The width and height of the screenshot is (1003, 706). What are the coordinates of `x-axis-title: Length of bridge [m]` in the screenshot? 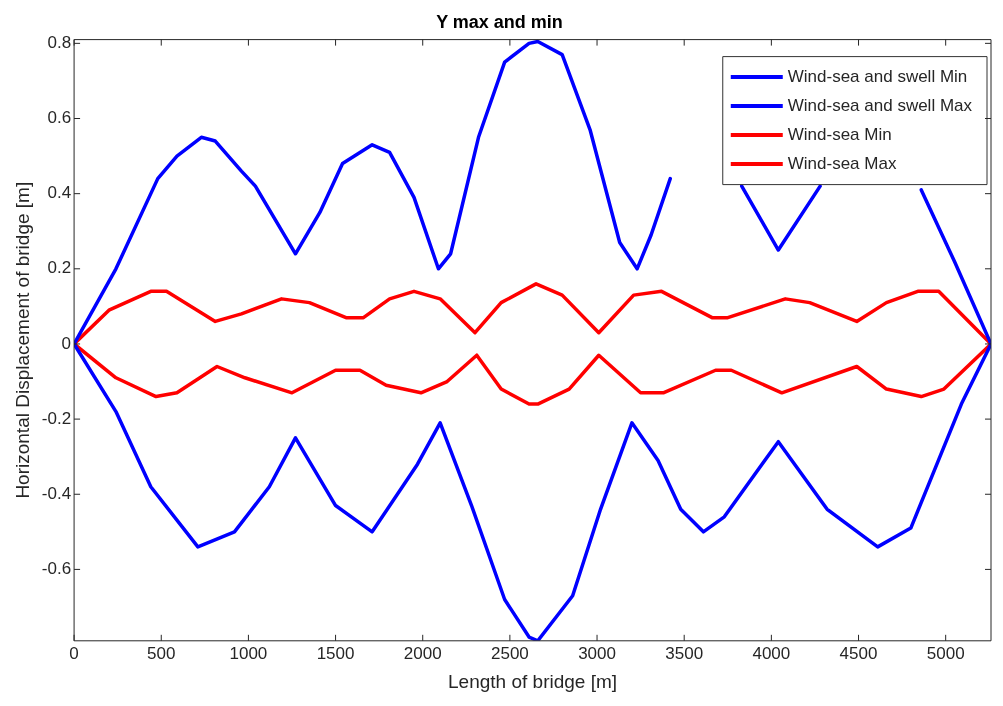 It's located at (533, 681).